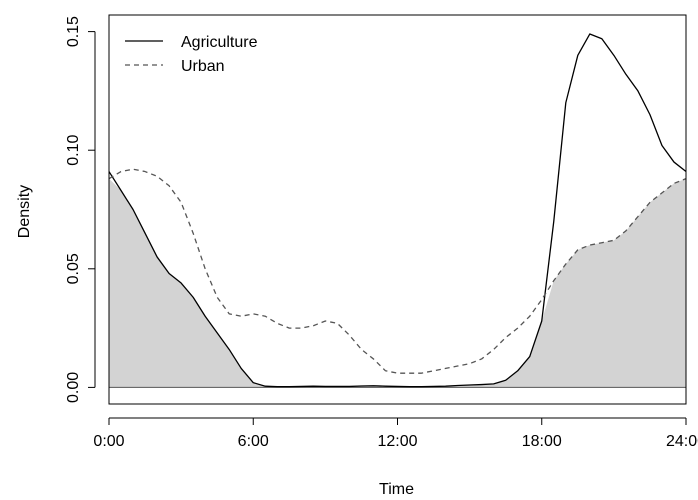 Image resolution: width=698 pixels, height=500 pixels. Describe the element at coordinates (219, 42) in the screenshot. I see `legend-label-agriculture: Agriculture` at that location.